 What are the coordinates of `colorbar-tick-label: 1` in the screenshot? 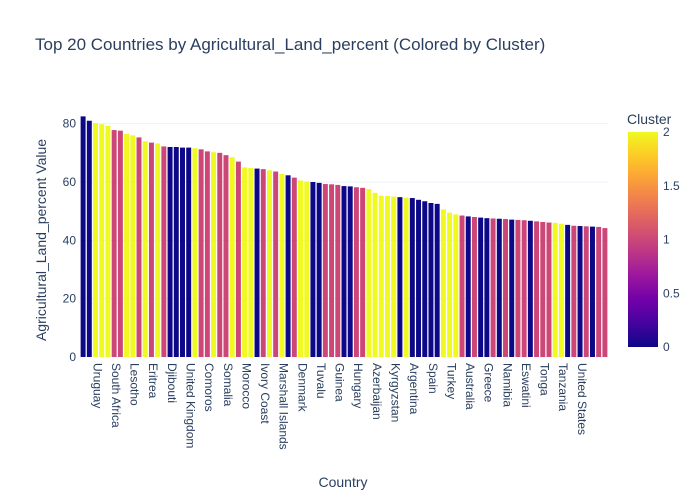 It's located at (666, 240).